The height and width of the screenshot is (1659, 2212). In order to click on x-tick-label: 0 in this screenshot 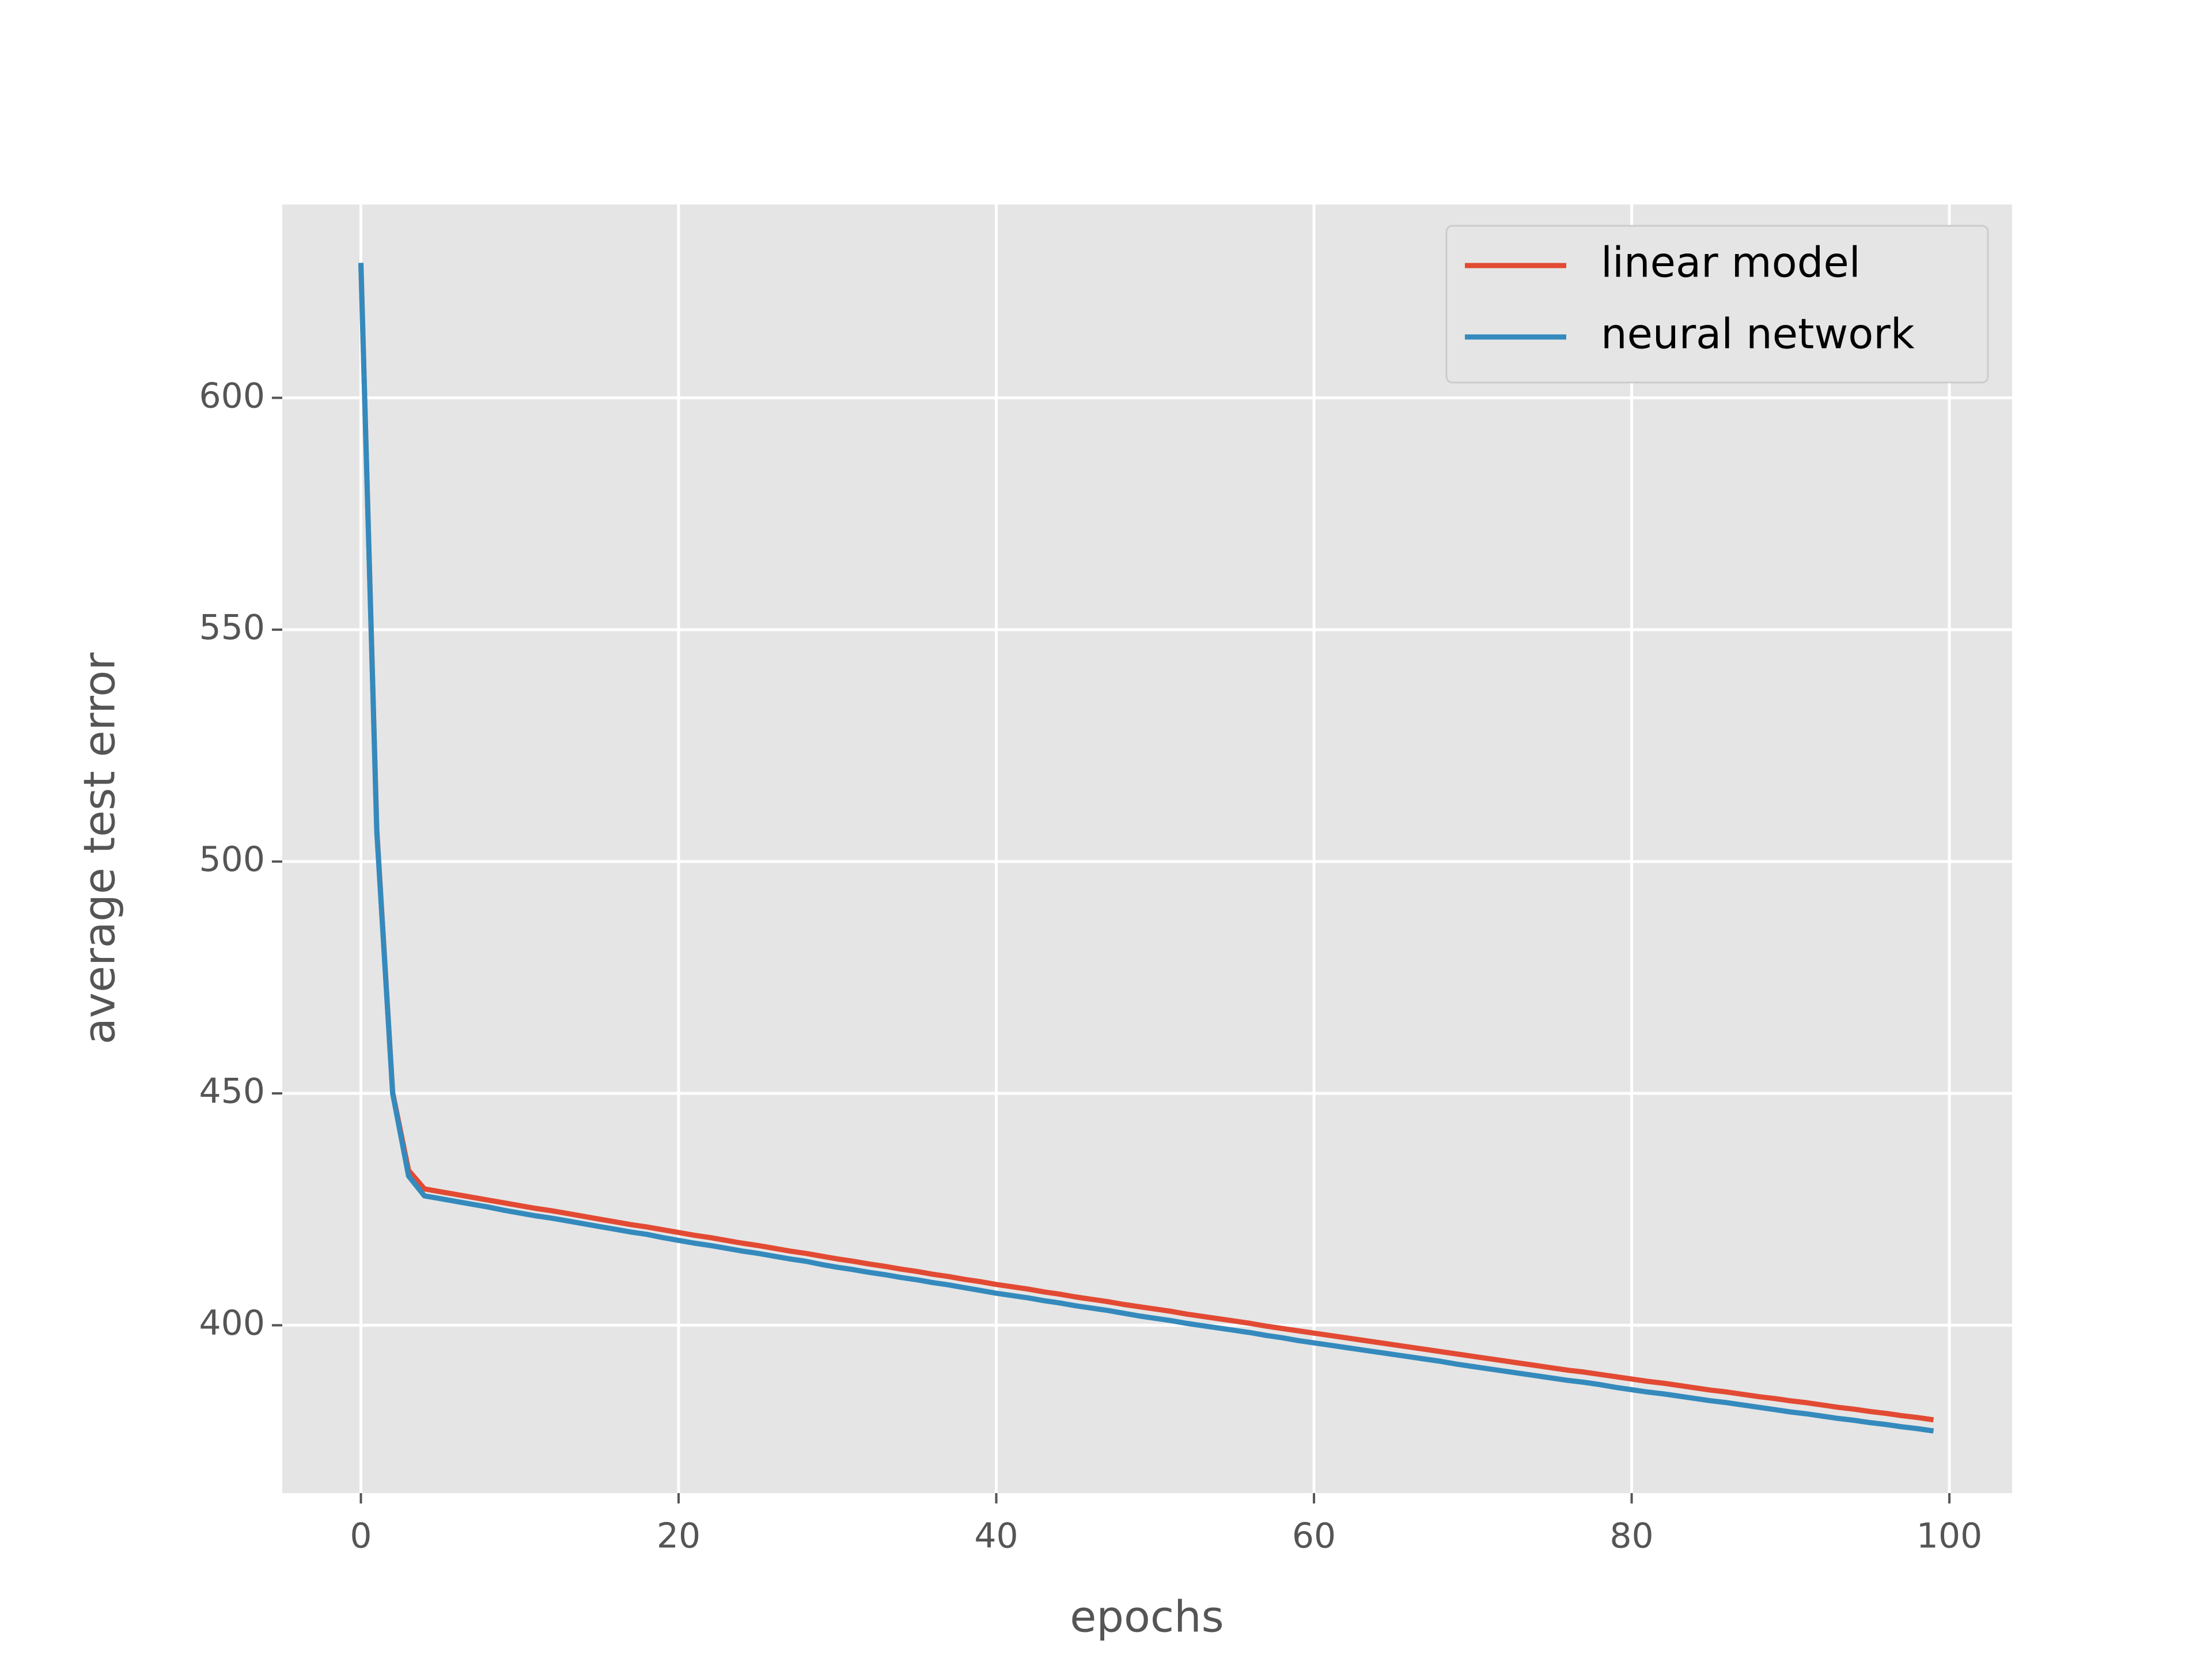, I will do `click(361, 1536)`.